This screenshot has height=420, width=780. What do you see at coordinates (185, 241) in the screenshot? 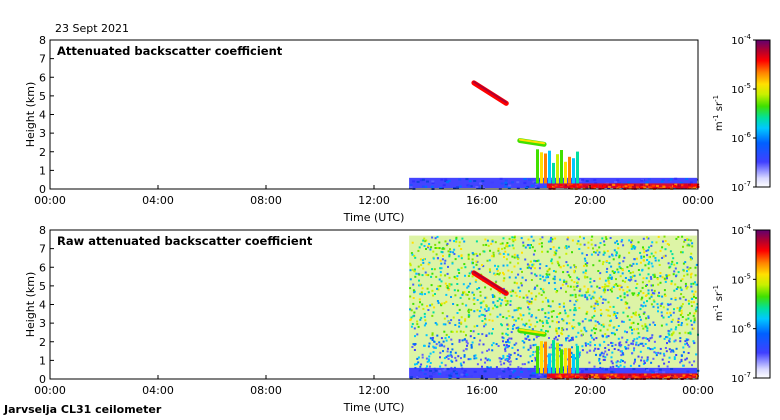
I see `panel-title: Raw attenuated backscatter coefficient` at bounding box center [185, 241].